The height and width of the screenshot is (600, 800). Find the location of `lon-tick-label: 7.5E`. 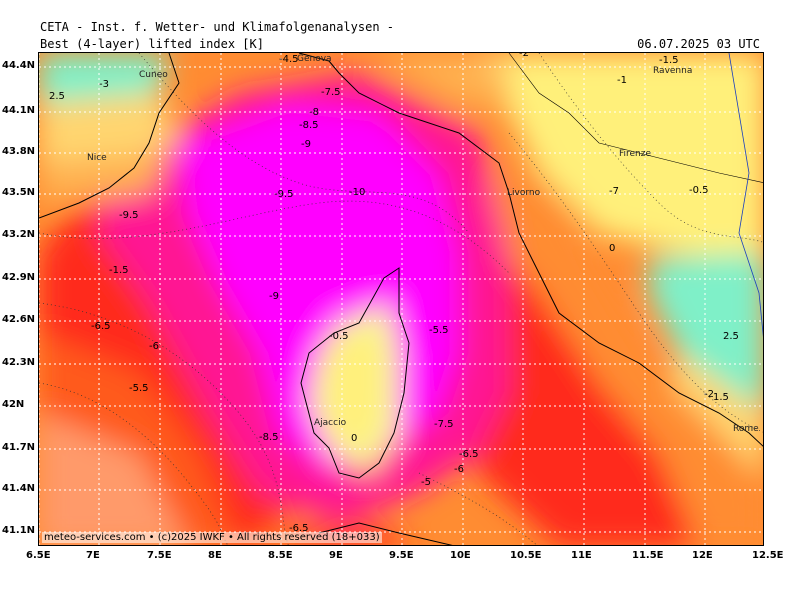

lon-tick-label: 7.5E is located at coordinates (159, 555).